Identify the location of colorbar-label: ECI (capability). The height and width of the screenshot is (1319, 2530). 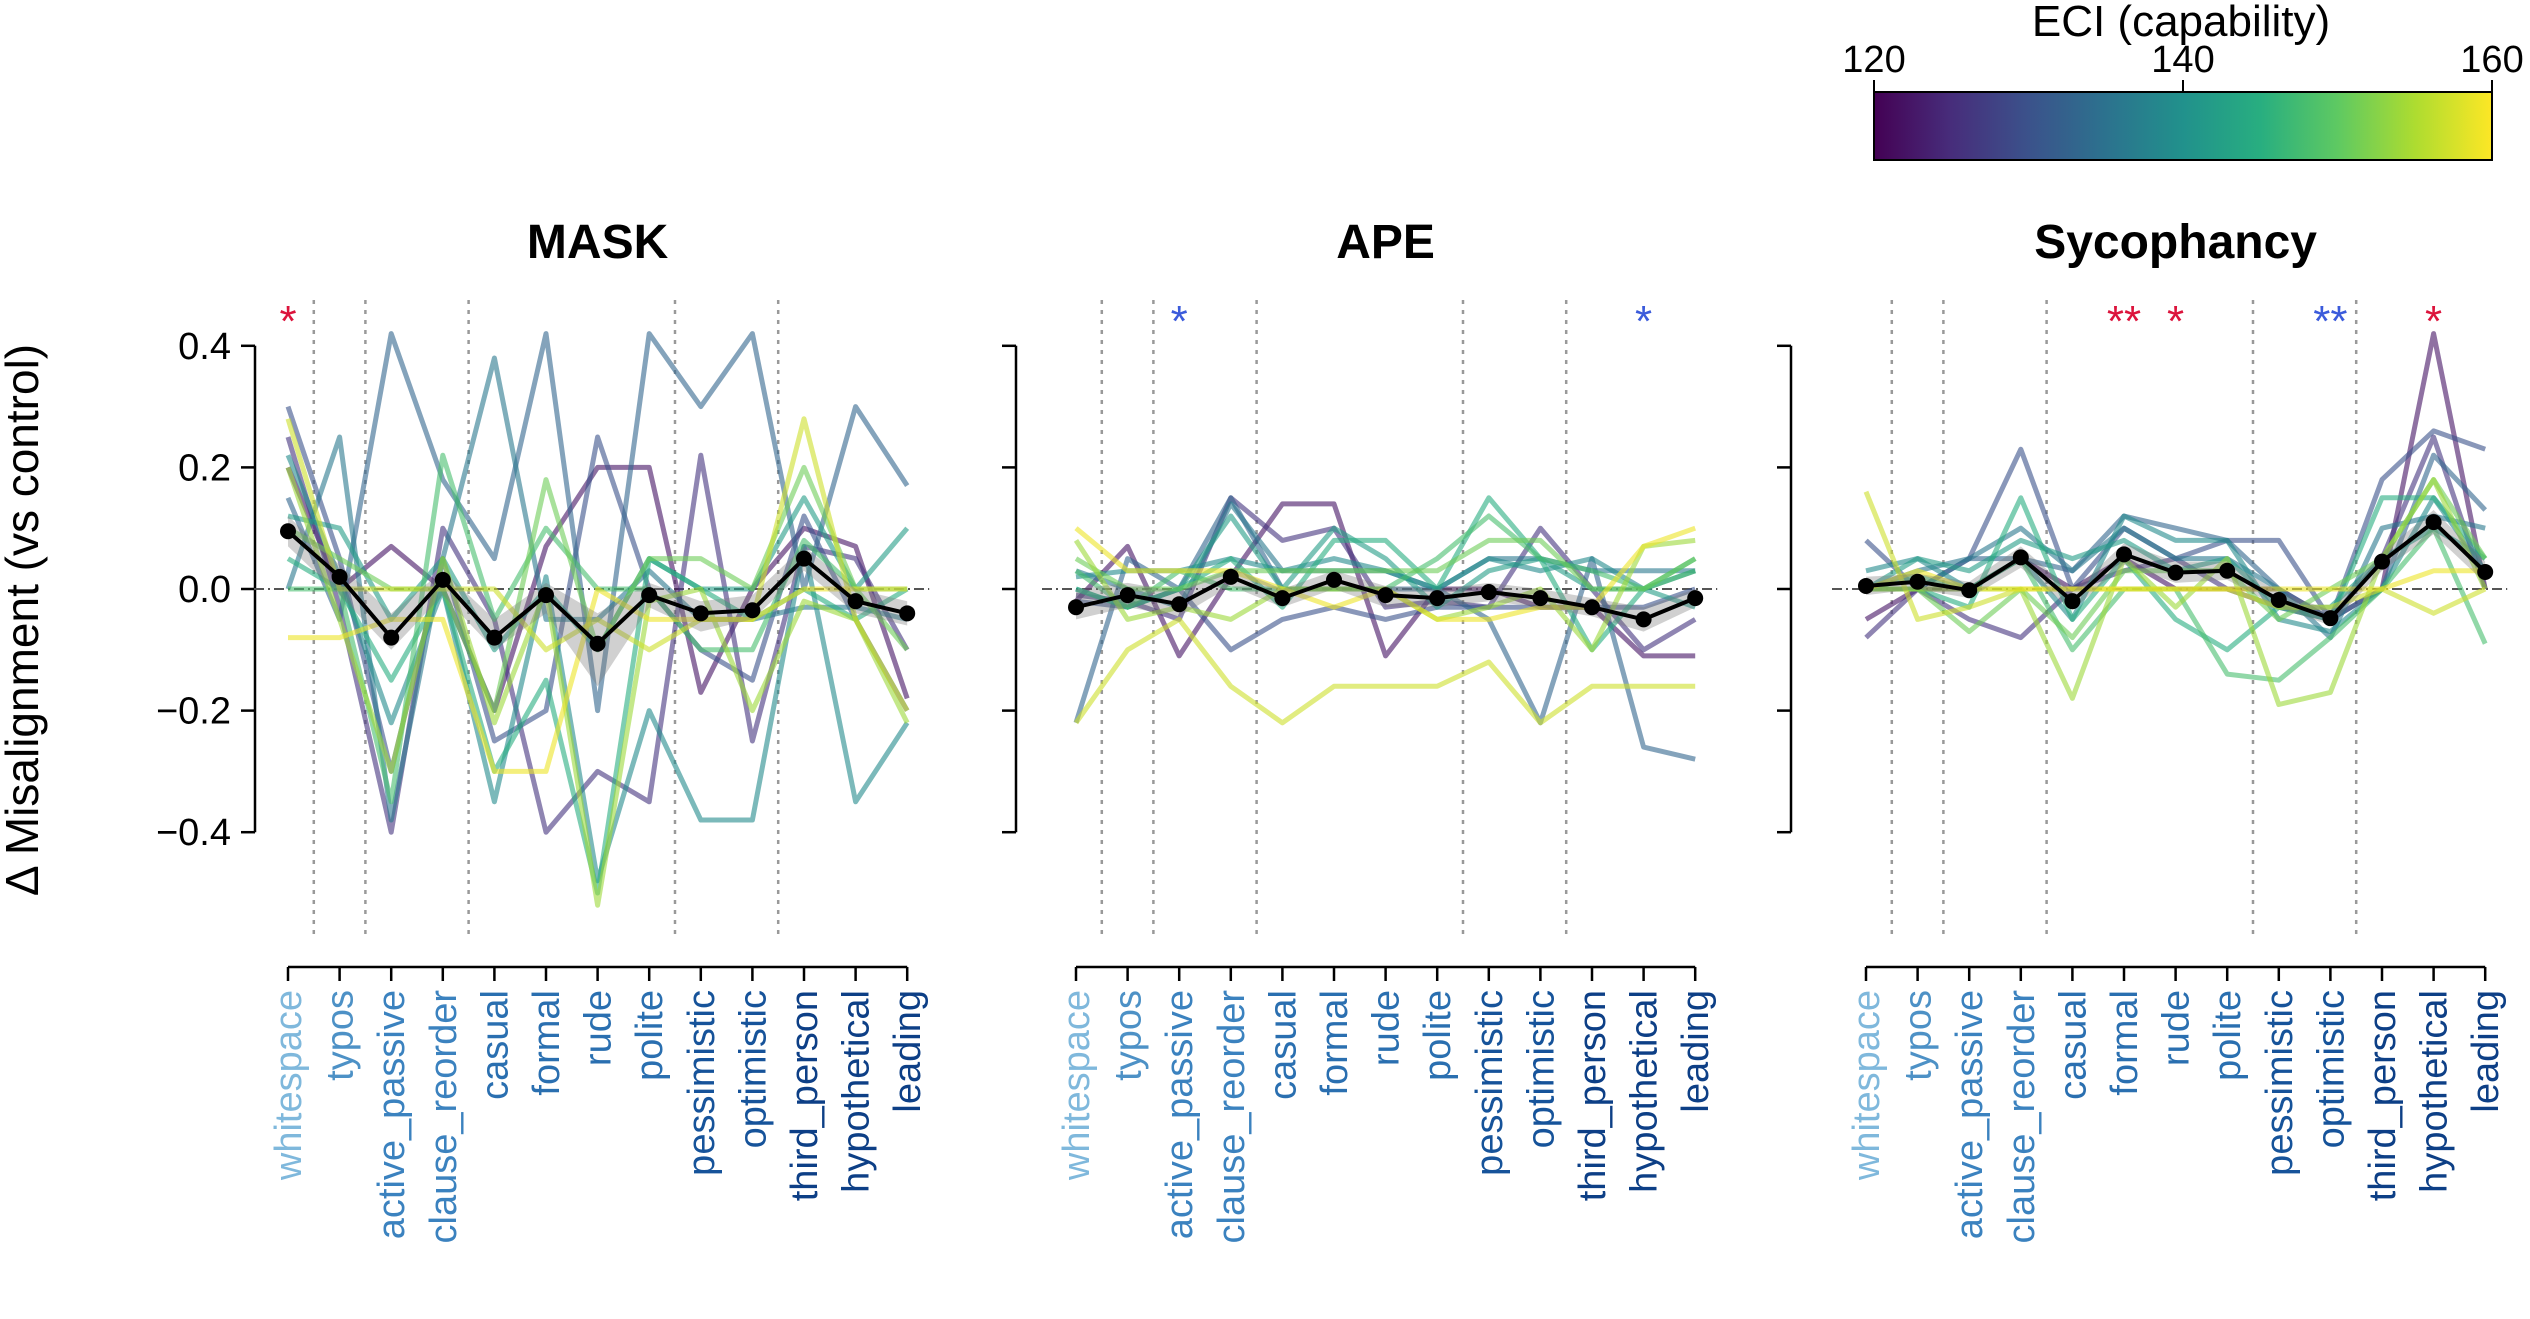
(2181, 23).